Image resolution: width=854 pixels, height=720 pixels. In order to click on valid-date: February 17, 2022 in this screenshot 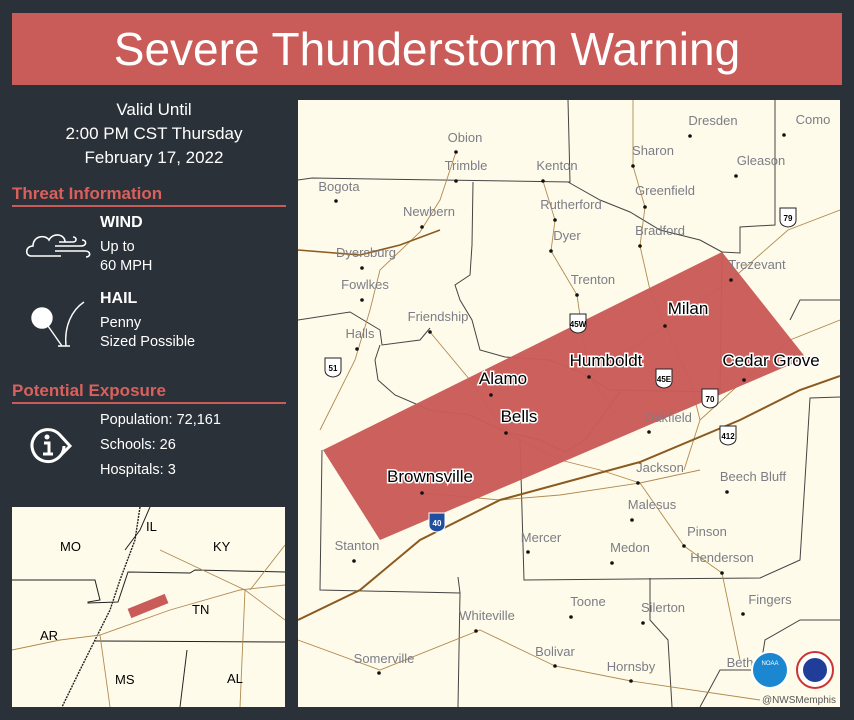, I will do `click(154, 157)`.